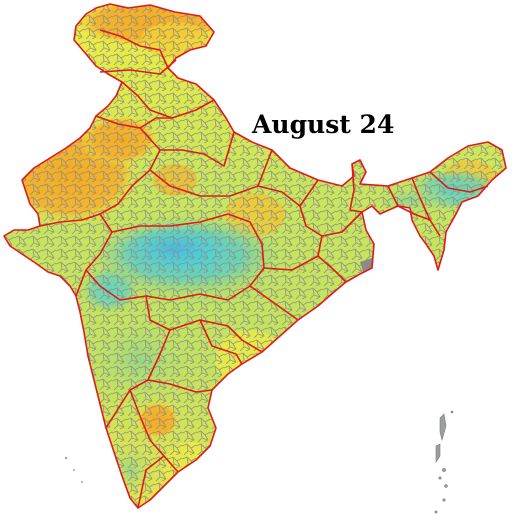 The image size is (523, 519). What do you see at coordinates (444, 462) in the screenshot?
I see `andaman-nicobar-islands` at bounding box center [444, 462].